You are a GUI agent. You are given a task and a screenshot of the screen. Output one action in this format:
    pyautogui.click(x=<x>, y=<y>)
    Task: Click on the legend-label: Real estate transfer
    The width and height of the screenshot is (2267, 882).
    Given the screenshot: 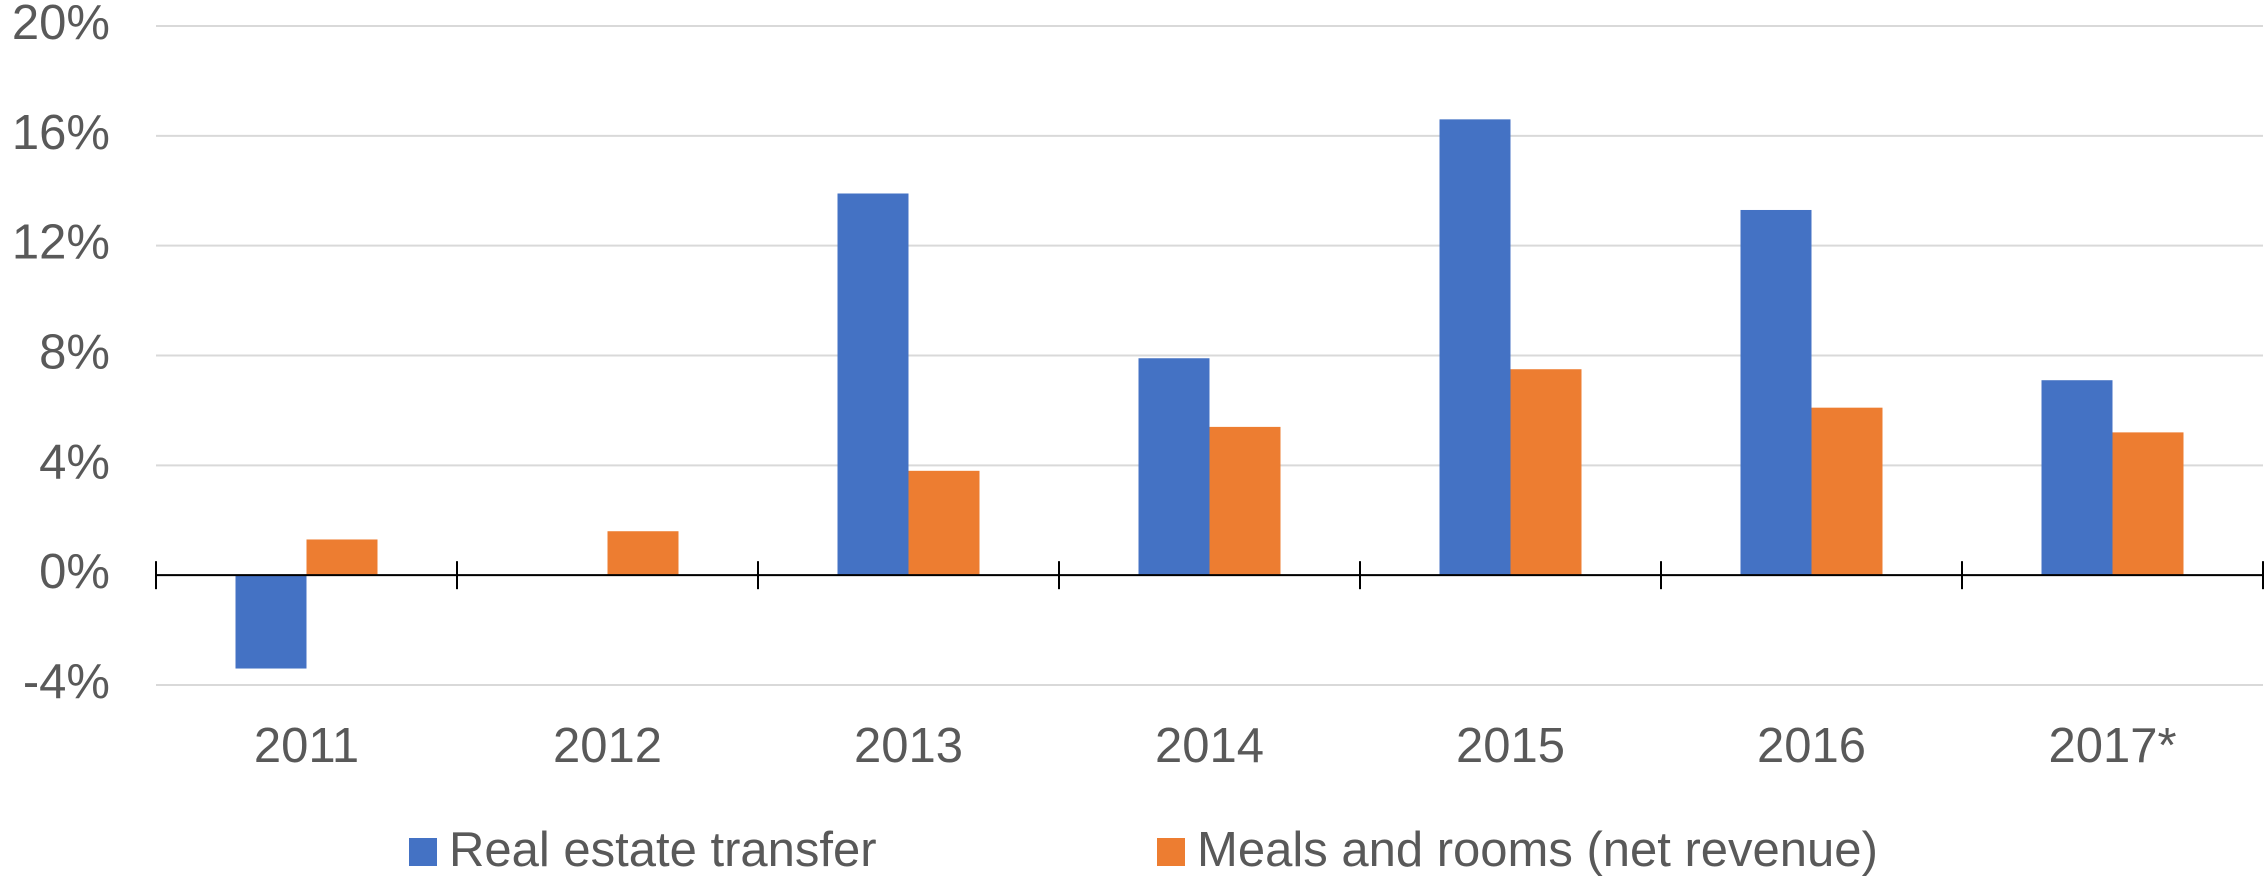 What is the action you would take?
    pyautogui.click(x=663, y=850)
    